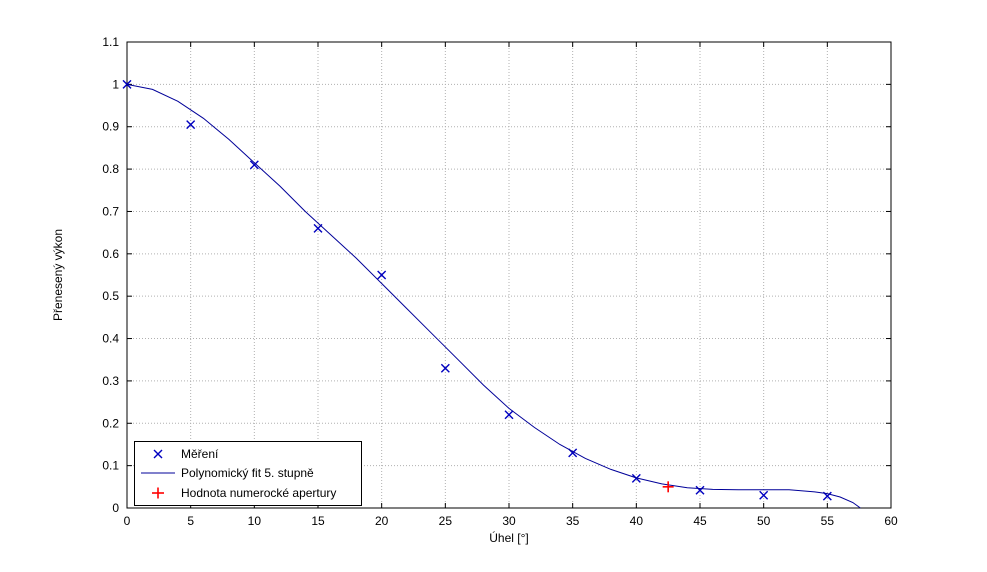 Image resolution: width=987 pixels, height=572 pixels. What do you see at coordinates (255, 521) in the screenshot?
I see `x-tick-label: 10` at bounding box center [255, 521].